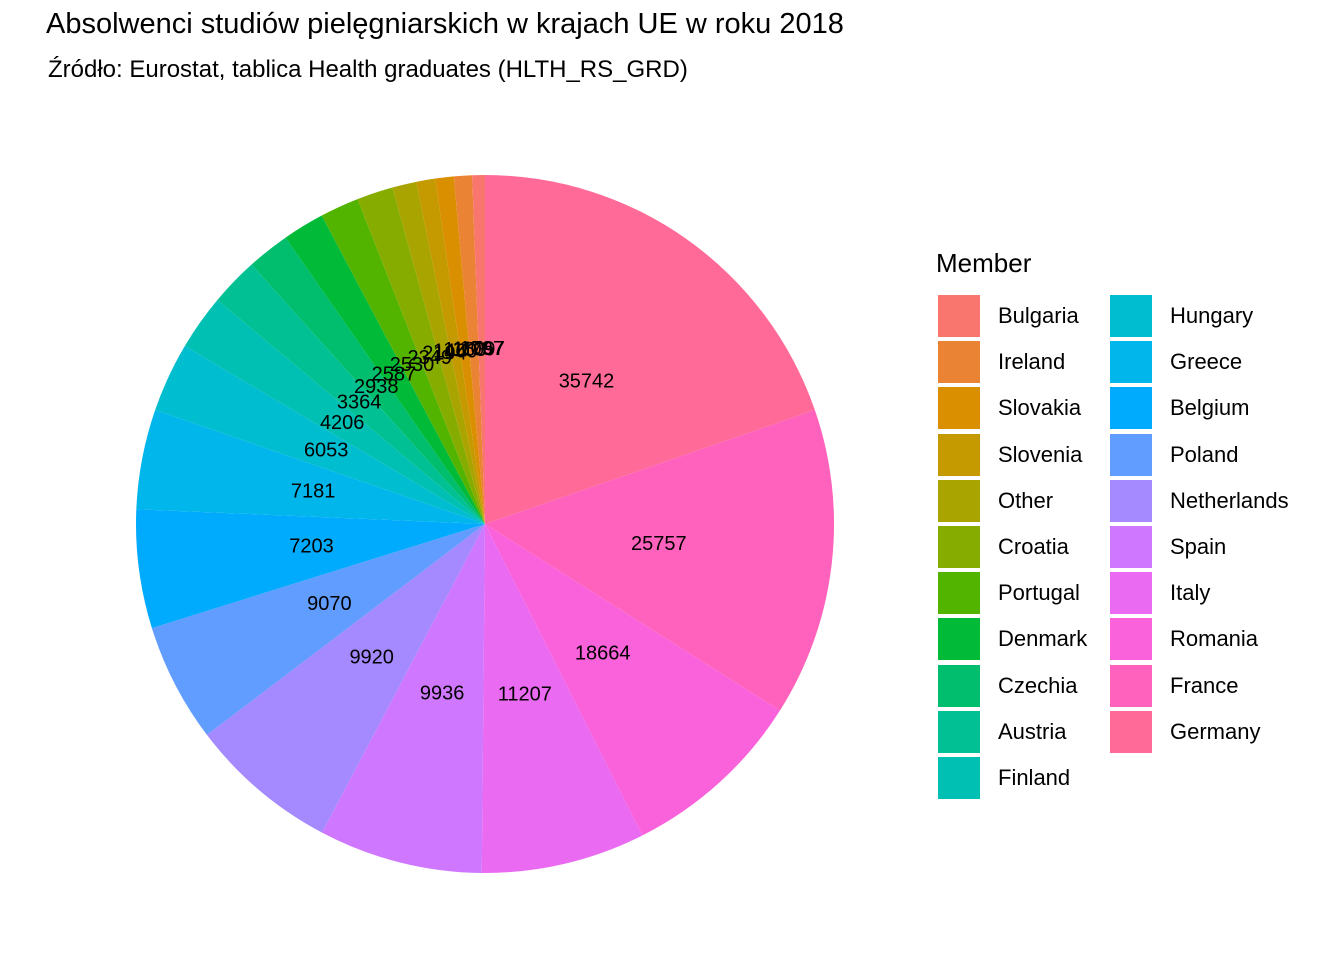 The width and height of the screenshot is (1344, 960). Describe the element at coordinates (1229, 500) in the screenshot. I see `legend-label: Netherlands` at that location.